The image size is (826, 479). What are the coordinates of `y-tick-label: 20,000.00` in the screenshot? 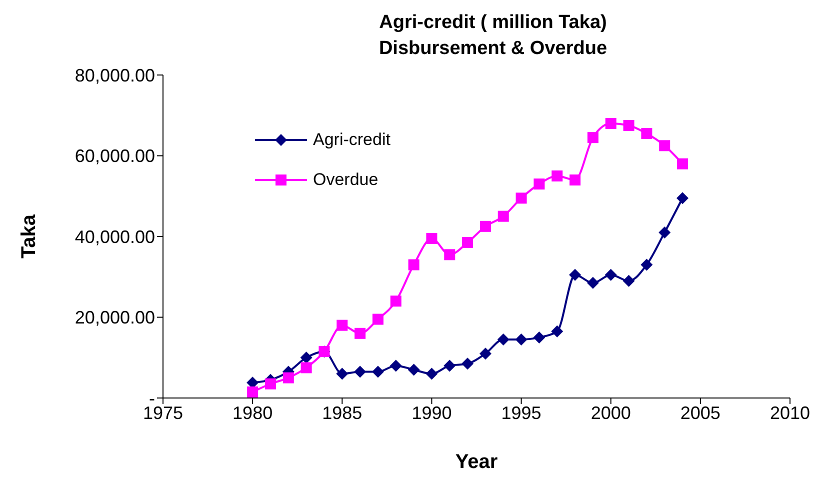 It's located at (114, 318).